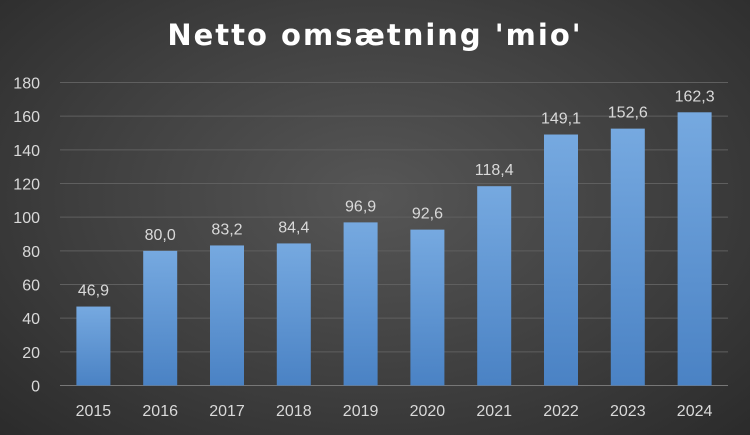 The width and height of the screenshot is (750, 435). Describe the element at coordinates (26, 151) in the screenshot. I see `y-tick-label: 140` at that location.